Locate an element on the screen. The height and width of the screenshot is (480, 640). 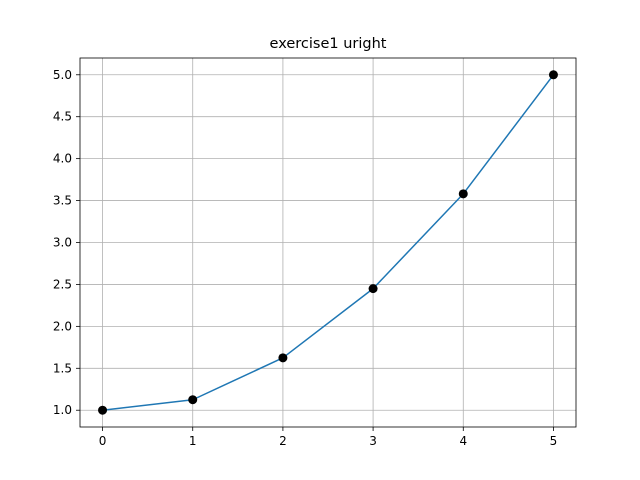
x-tick-label: 0 is located at coordinates (103, 441).